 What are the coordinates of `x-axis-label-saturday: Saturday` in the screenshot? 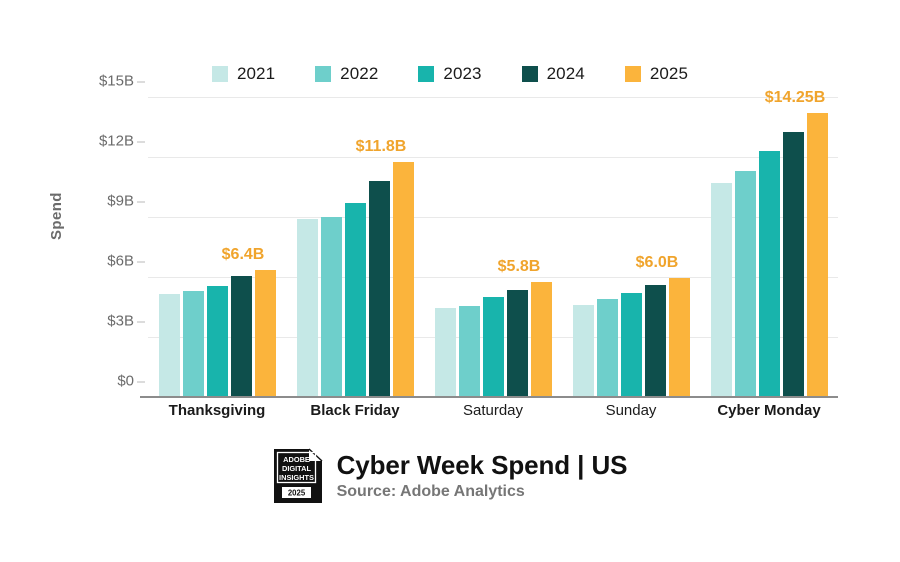 It's located at (493, 410).